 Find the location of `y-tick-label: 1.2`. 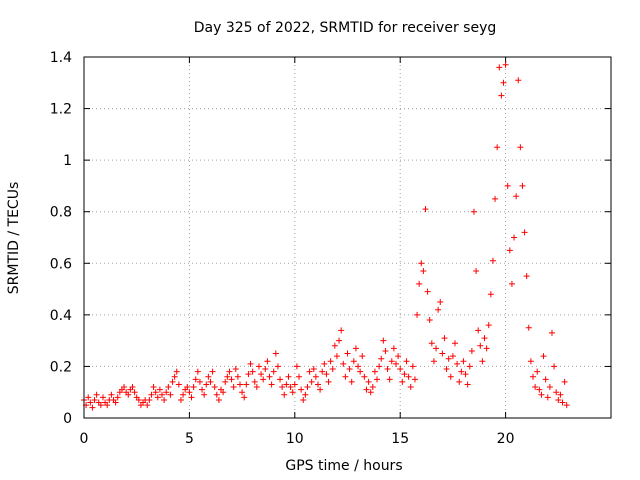

y-tick-label: 1.2 is located at coordinates (61, 110).